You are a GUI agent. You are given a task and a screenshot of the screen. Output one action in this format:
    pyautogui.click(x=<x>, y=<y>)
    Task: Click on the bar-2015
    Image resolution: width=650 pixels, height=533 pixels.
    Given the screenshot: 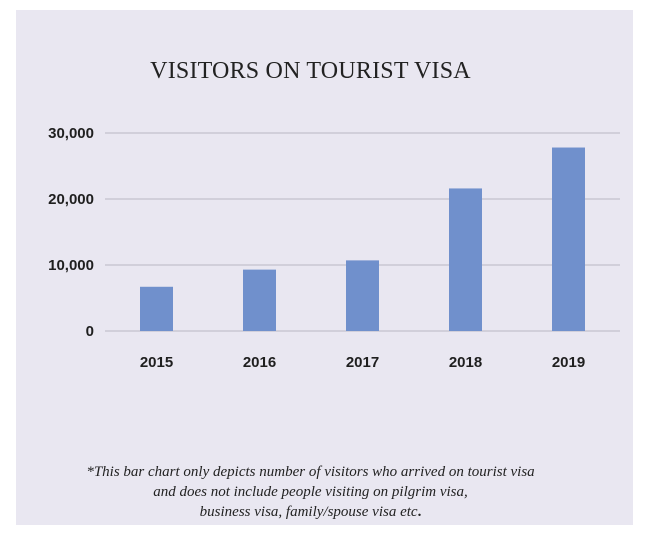 What is the action you would take?
    pyautogui.click(x=156, y=308)
    